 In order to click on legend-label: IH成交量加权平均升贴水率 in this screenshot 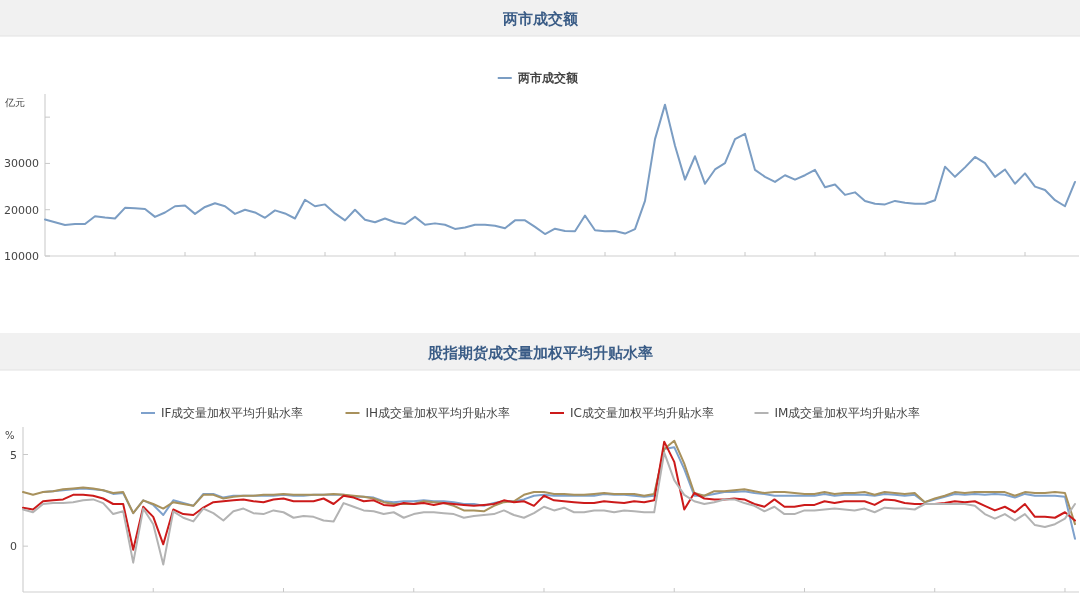, I will do `click(438, 413)`.